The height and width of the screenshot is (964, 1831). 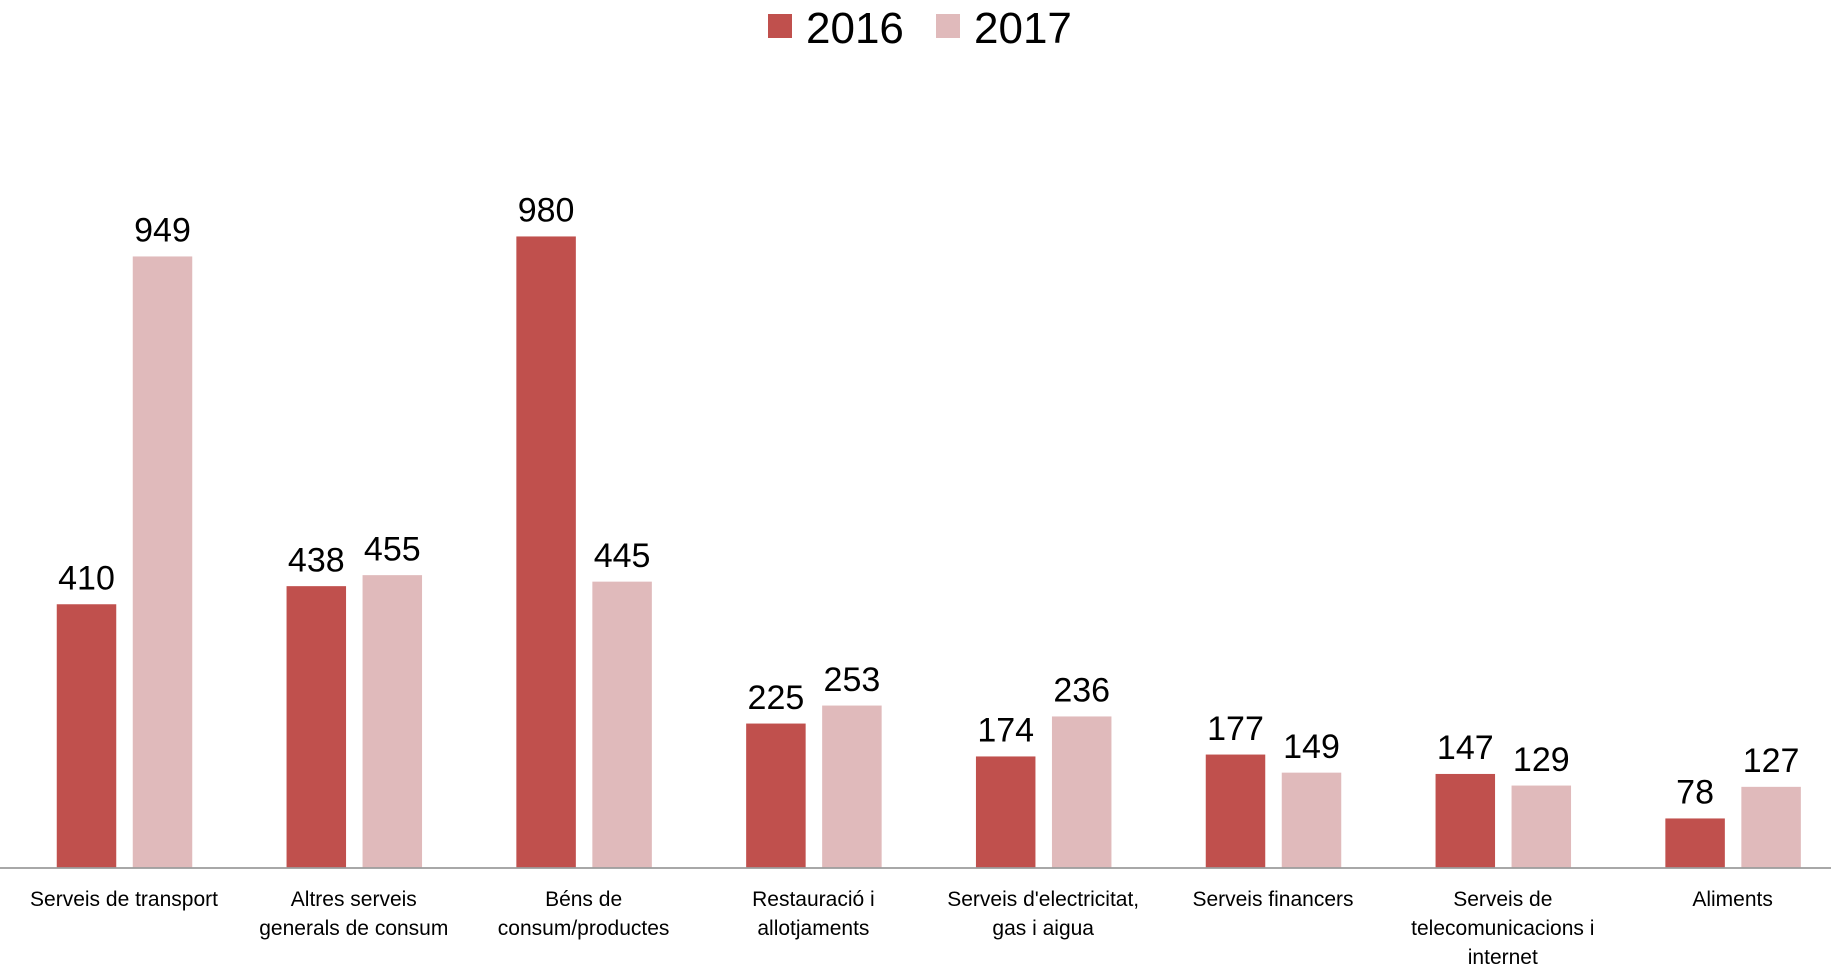 I want to click on x-tick-label-line: Altres serveis, so click(x=354, y=899).